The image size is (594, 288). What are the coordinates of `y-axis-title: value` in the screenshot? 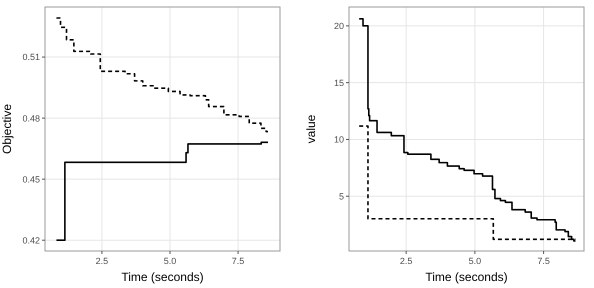 It's located at (311, 129).